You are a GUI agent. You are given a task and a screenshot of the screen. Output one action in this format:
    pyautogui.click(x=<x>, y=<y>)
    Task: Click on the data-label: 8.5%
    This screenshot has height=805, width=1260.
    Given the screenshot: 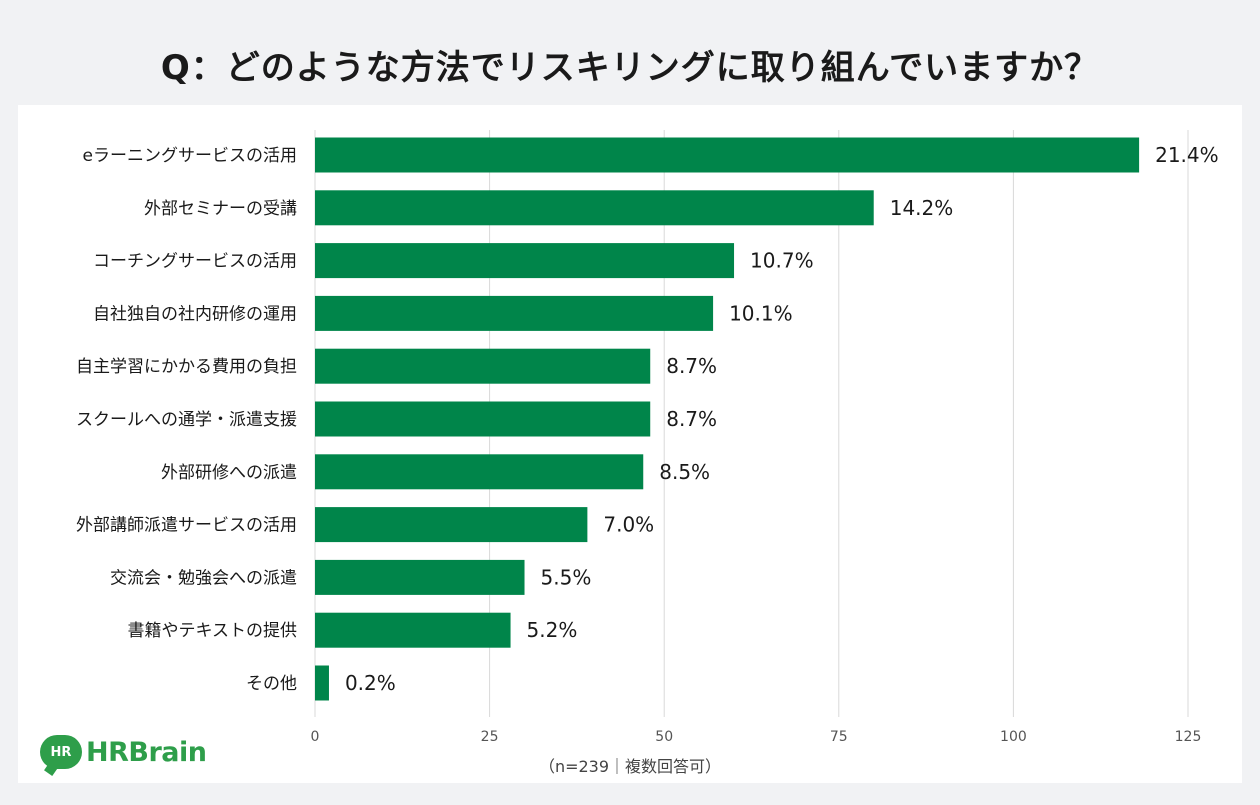 What is the action you would take?
    pyautogui.click(x=684, y=472)
    